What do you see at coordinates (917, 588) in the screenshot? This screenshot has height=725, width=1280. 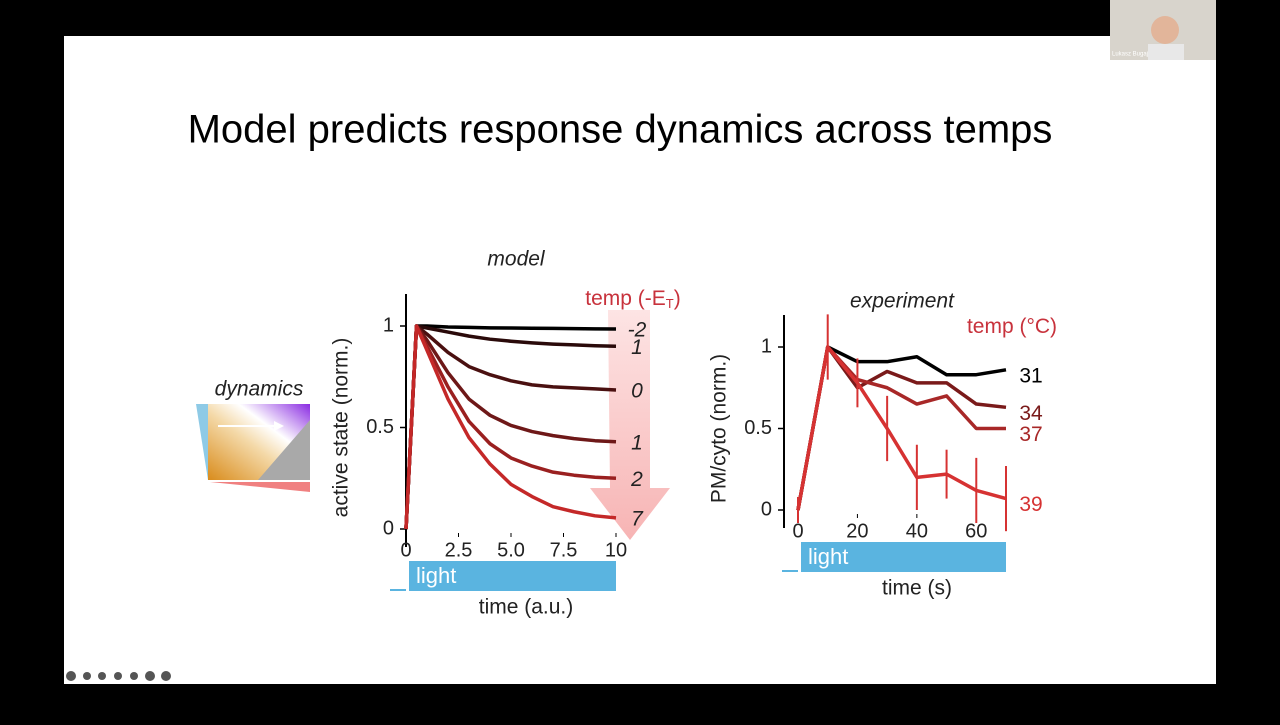 I see `x-axis-label: time (s)` at bounding box center [917, 588].